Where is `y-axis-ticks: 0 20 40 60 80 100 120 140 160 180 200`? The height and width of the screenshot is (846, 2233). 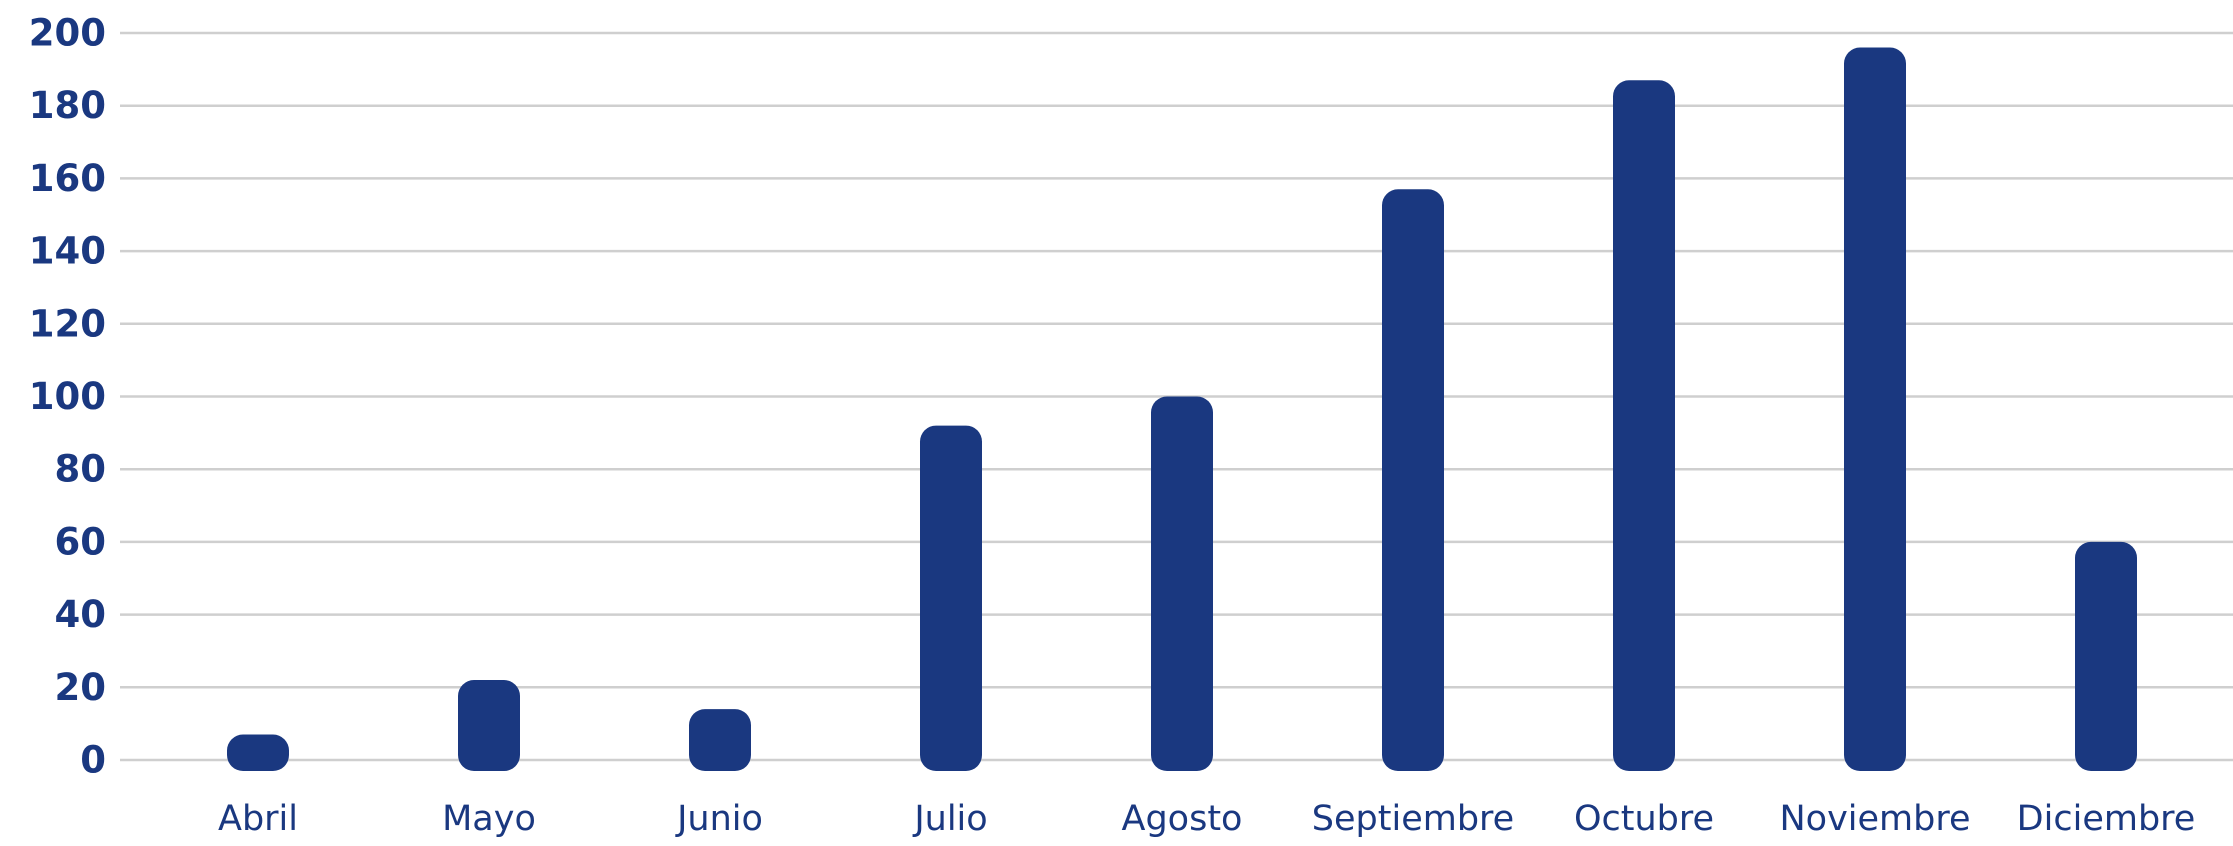 y-axis-ticks: 0 20 40 60 80 100 120 140 160 180 200 is located at coordinates (67, 397).